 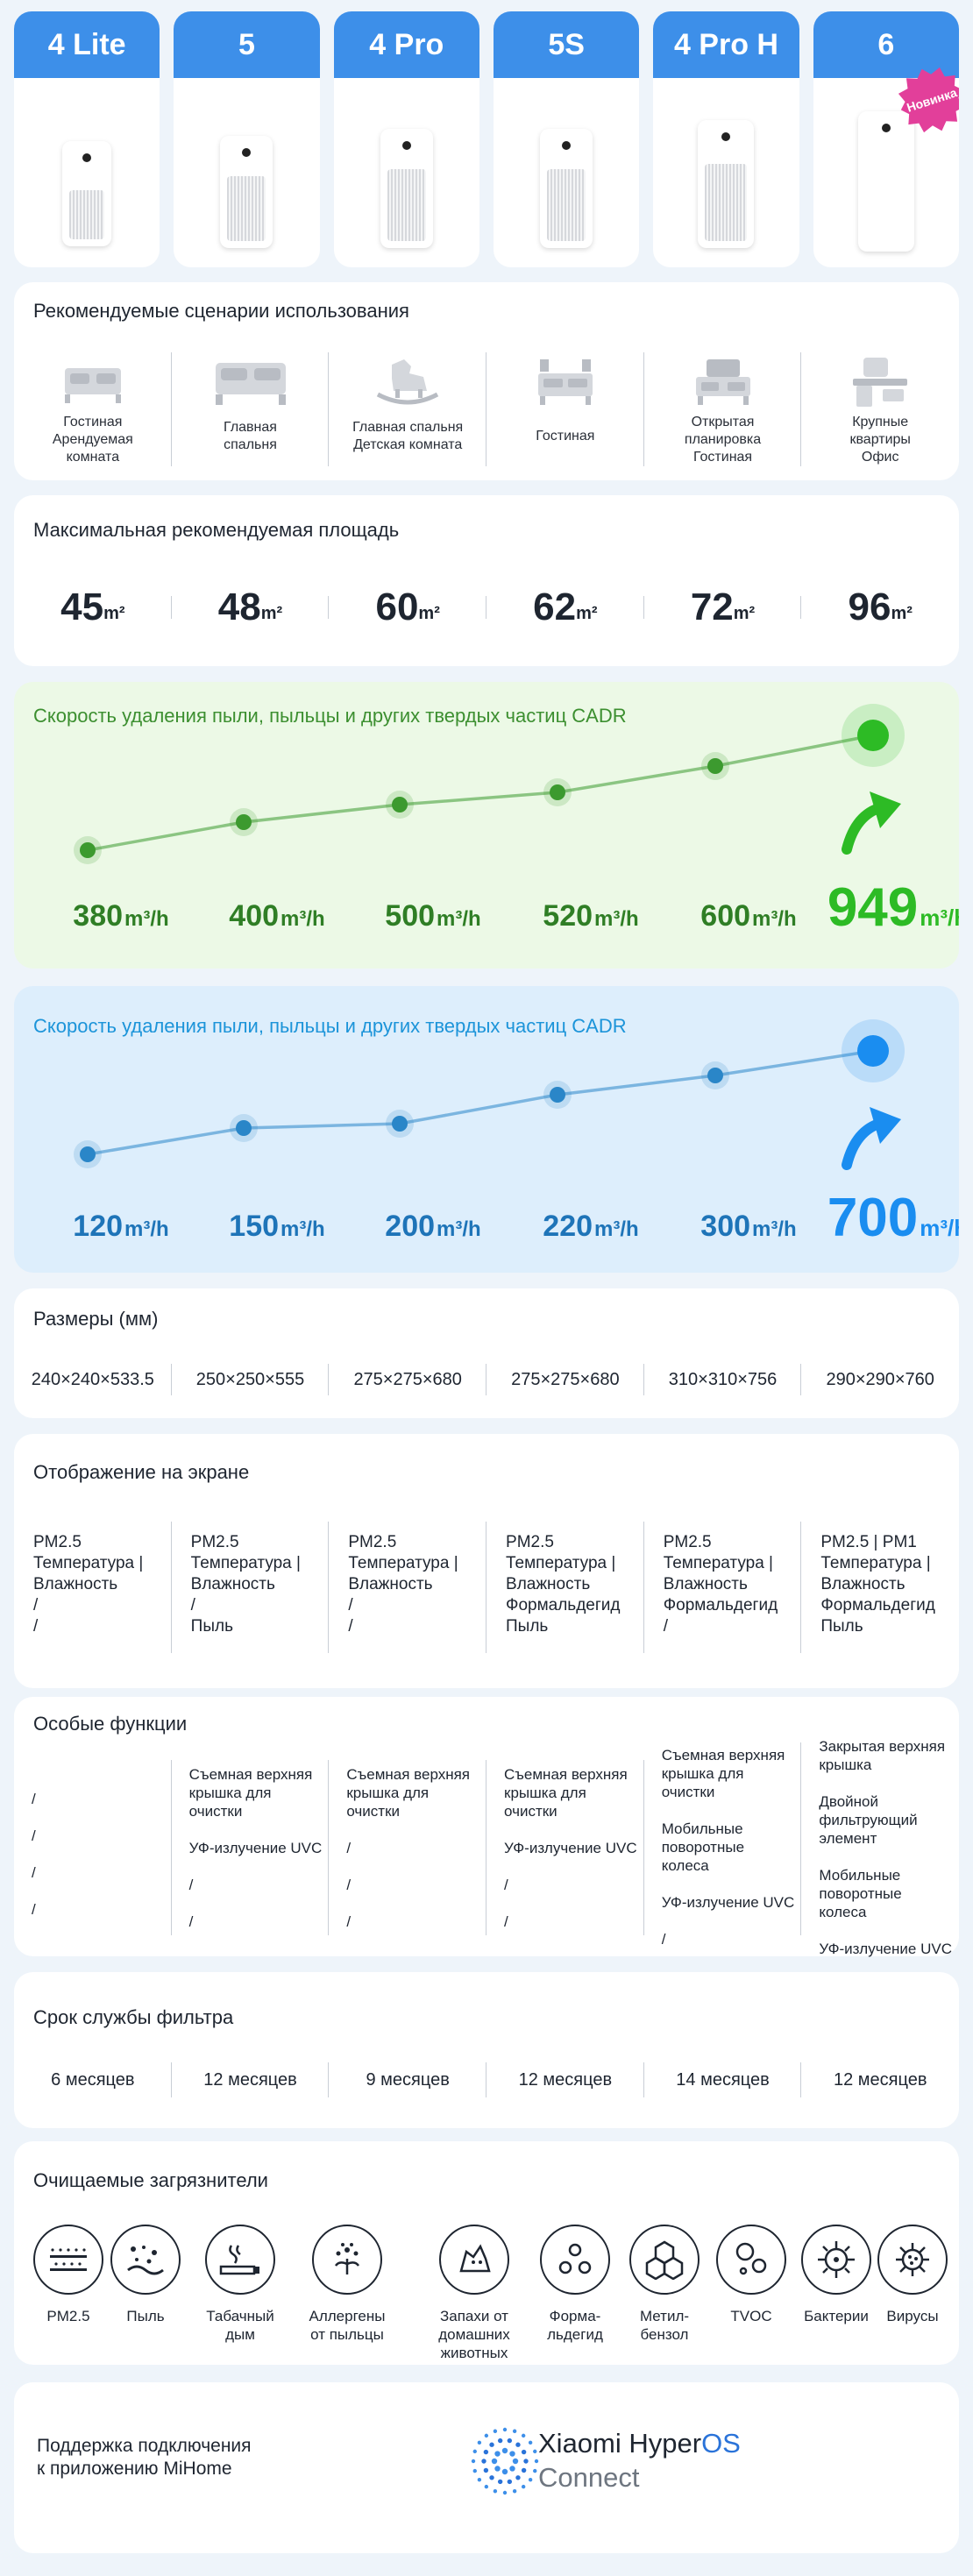 I want to click on model-tab: 4 Pro H, so click(x=726, y=44).